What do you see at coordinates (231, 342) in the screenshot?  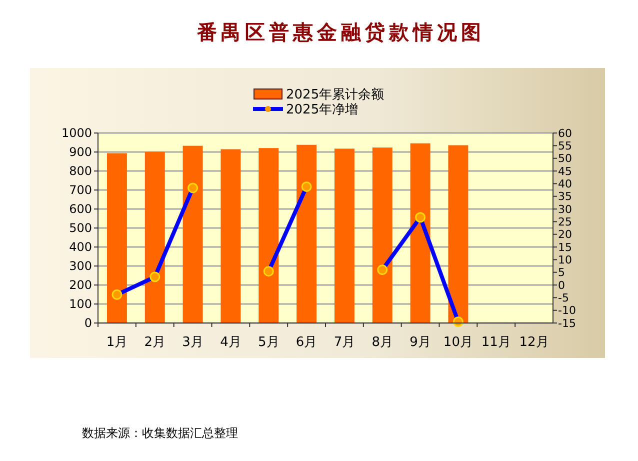 I see `x-tick-label: 4月` at bounding box center [231, 342].